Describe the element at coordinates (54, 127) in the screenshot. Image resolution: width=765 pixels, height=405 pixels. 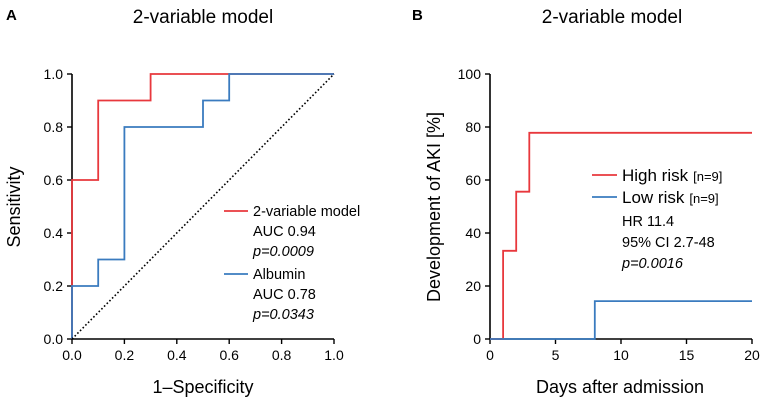
I see `y-tick-label: 0.8` at that location.